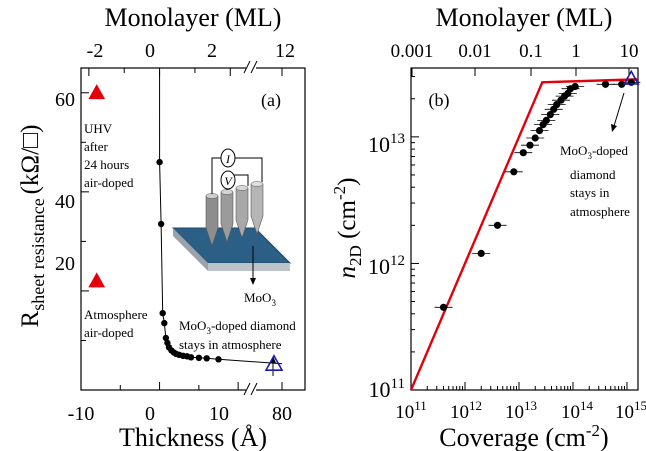 Image resolution: width=646 pixels, height=451 pixels. What do you see at coordinates (282, 414) in the screenshot?
I see `x-tick-label: 80` at bounding box center [282, 414].